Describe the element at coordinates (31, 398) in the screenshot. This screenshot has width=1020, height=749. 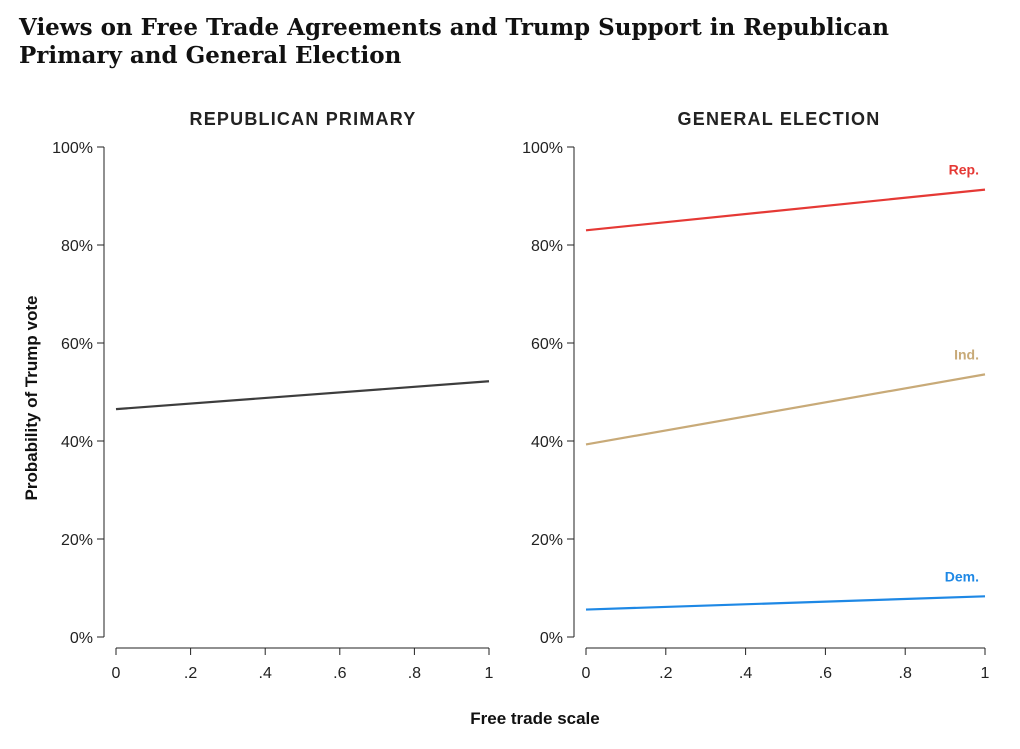
I see `y-axis-title: Probability of Trump vote` at that location.